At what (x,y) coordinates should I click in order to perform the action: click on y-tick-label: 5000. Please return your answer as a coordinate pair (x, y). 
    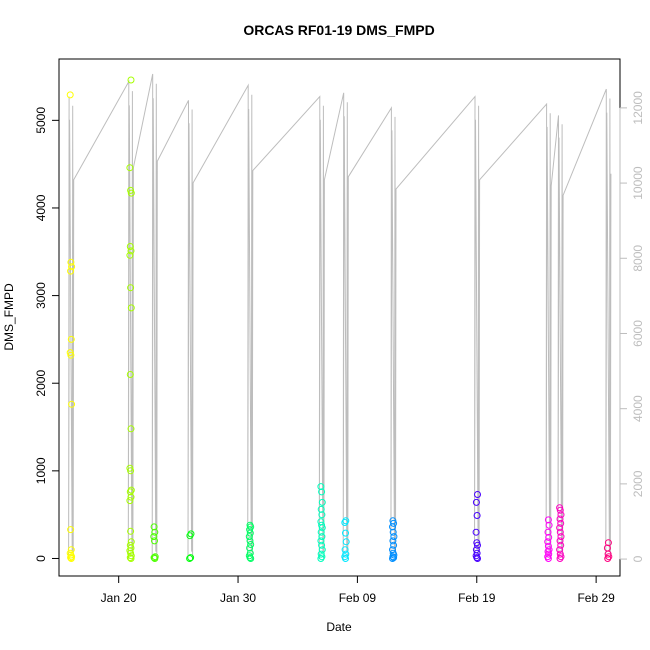
    Looking at the image, I should click on (41, 120).